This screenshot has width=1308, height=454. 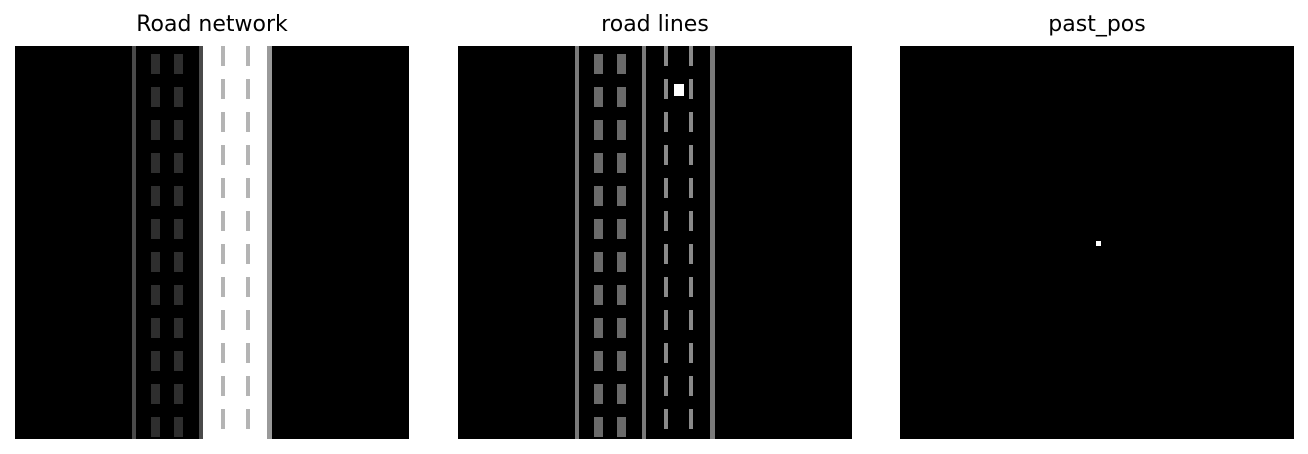 I want to click on panel-title-road-lines: road lines, so click(x=655, y=24).